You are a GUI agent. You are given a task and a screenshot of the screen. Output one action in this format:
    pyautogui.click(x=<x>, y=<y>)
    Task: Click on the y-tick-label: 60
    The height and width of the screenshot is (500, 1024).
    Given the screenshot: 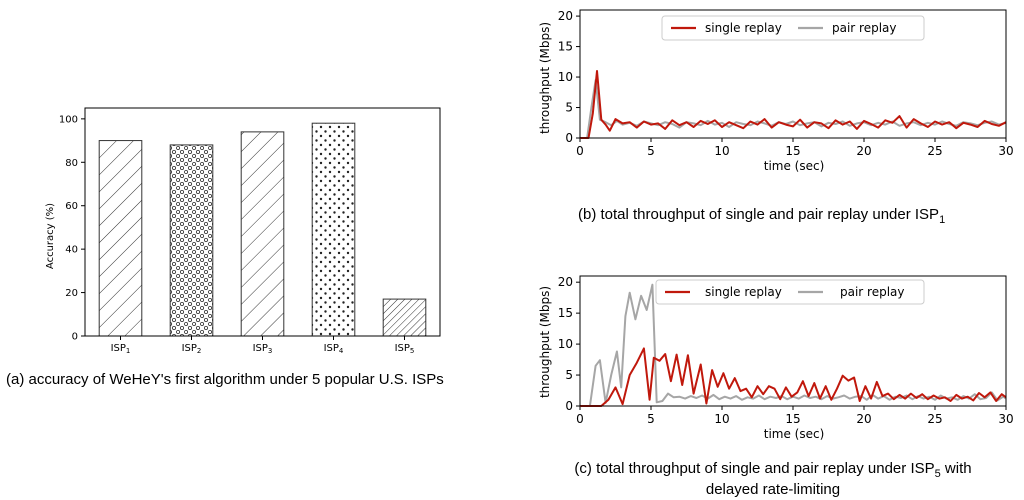 What is the action you would take?
    pyautogui.click(x=71, y=206)
    